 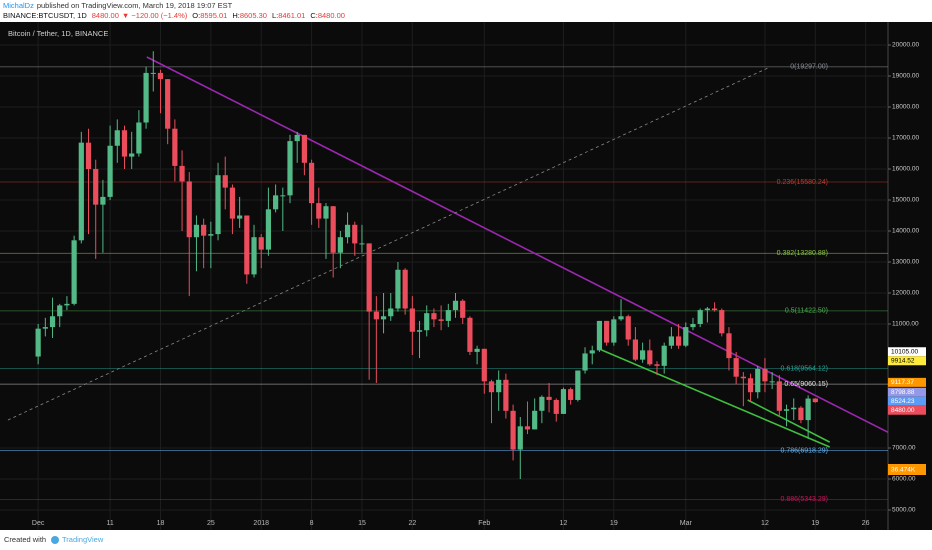 What do you see at coordinates (314, 15) in the screenshot?
I see `ohlc-key: C:` at bounding box center [314, 15].